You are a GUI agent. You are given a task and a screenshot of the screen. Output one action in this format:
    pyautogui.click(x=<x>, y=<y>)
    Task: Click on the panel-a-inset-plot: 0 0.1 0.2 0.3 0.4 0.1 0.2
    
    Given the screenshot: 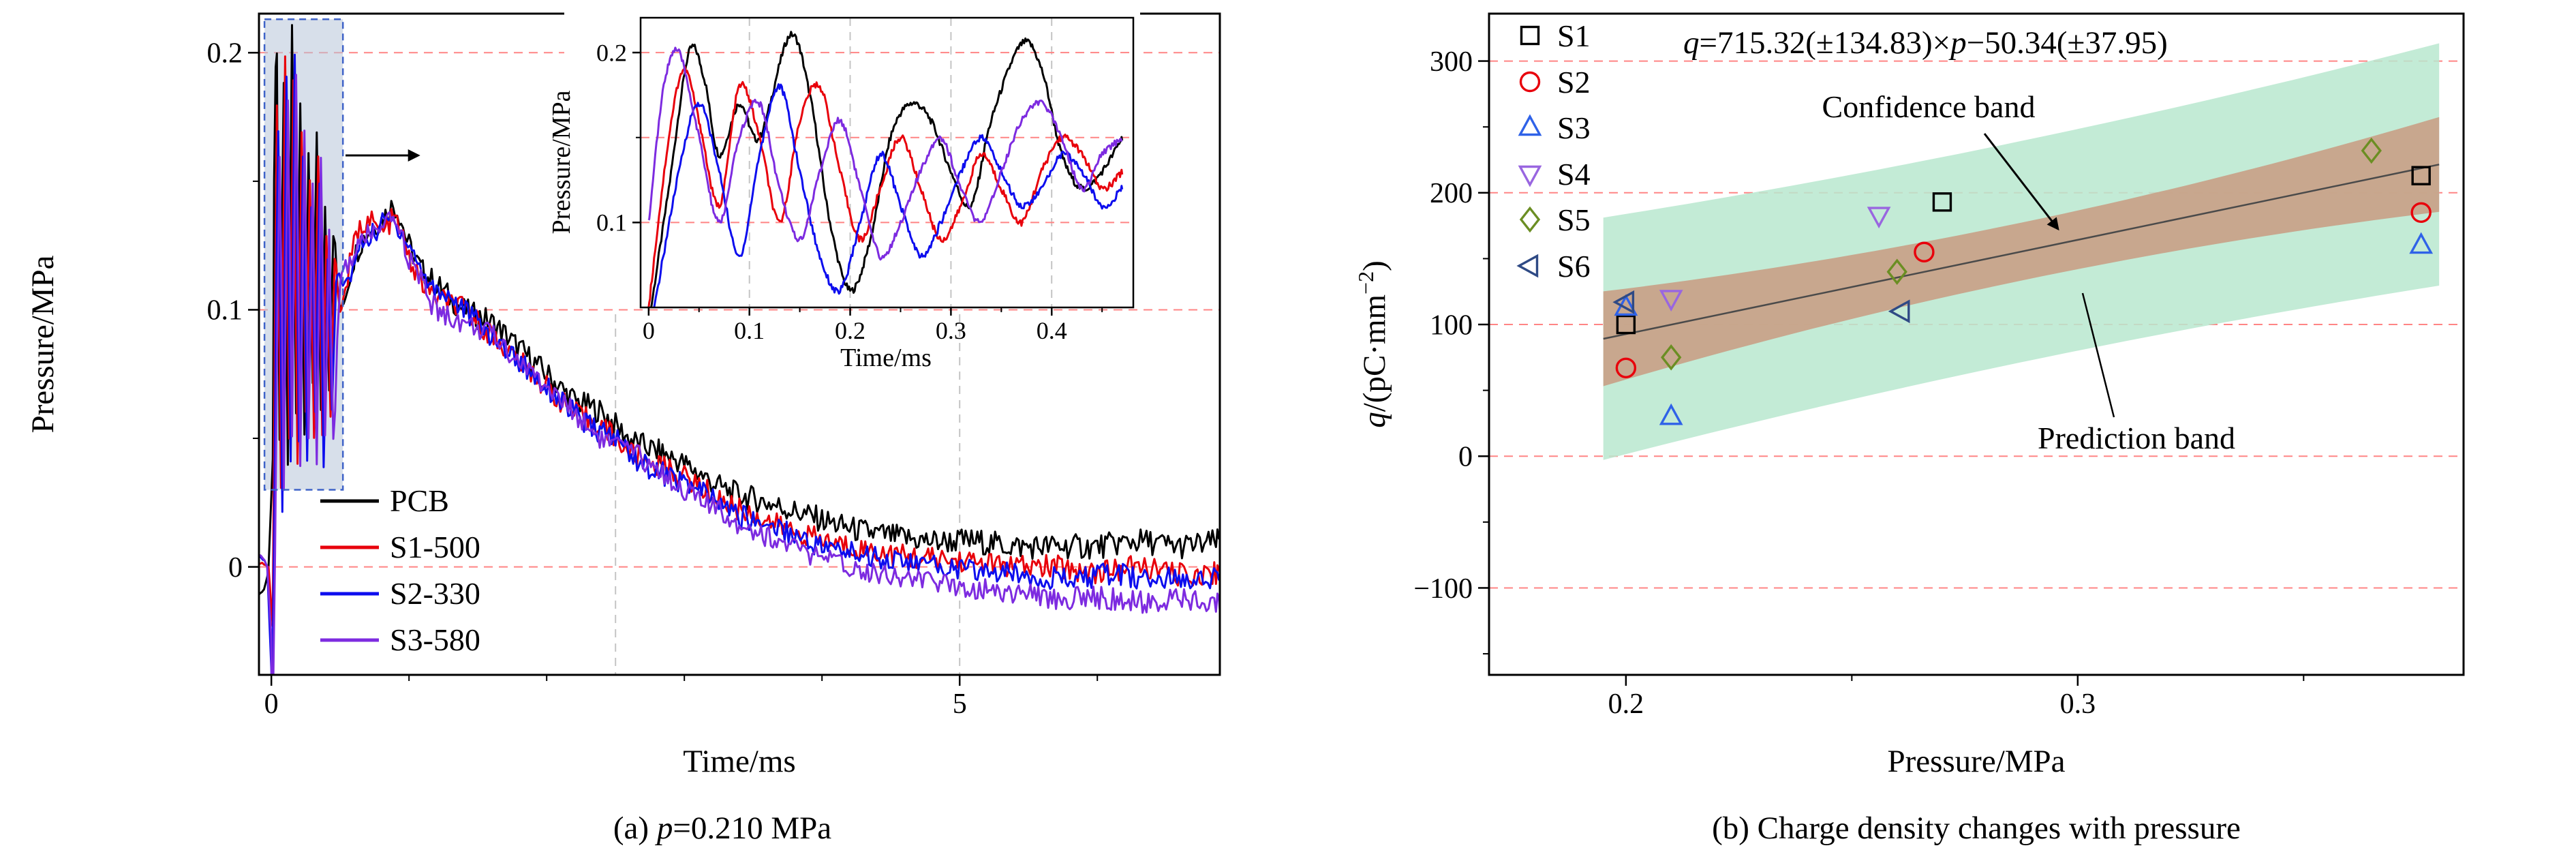 What is the action you would take?
    pyautogui.click(x=852, y=176)
    